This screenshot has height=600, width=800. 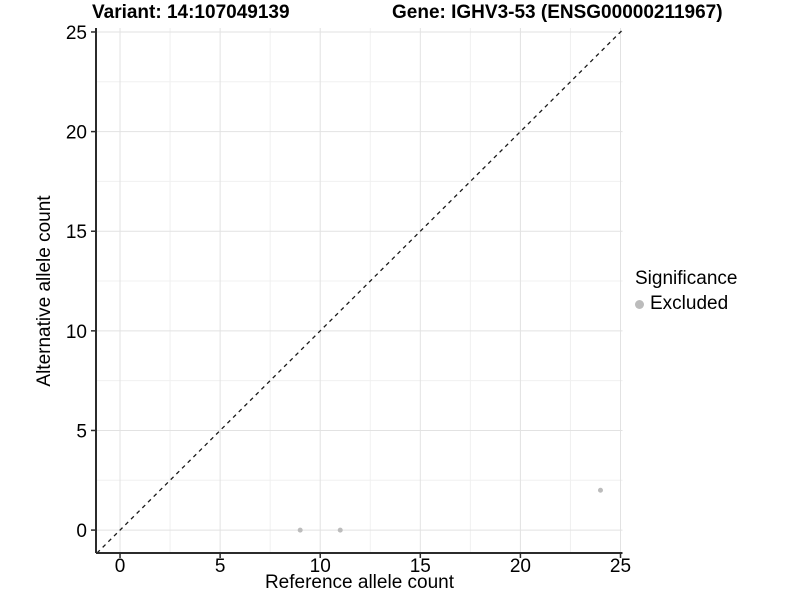 I want to click on plot-title-right: Gene: IGHV3-53 (ENSG00000211967), so click(x=557, y=12).